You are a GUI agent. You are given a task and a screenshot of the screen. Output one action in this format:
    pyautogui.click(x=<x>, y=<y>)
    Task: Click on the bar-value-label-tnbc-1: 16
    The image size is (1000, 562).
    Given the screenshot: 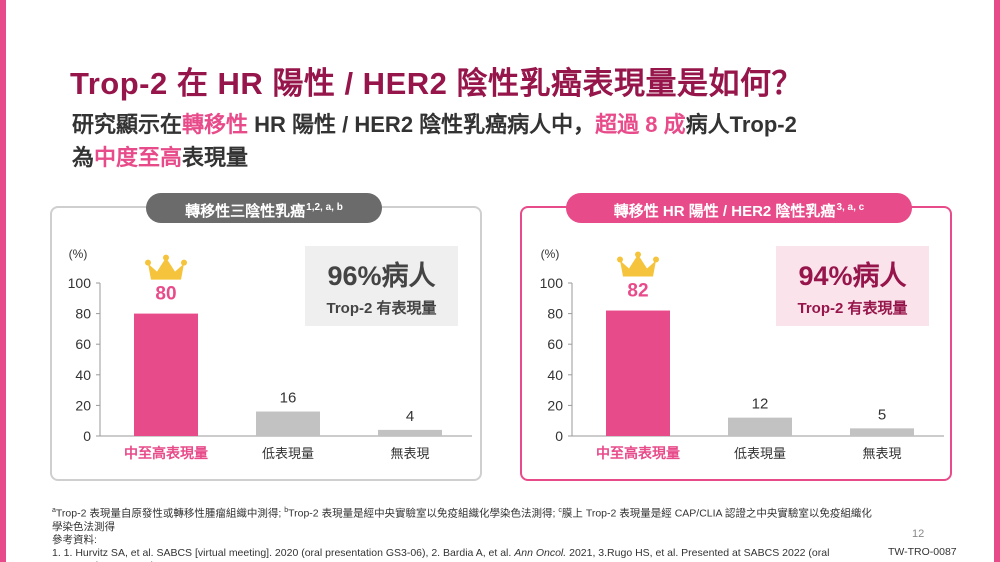 What is the action you would take?
    pyautogui.click(x=288, y=398)
    